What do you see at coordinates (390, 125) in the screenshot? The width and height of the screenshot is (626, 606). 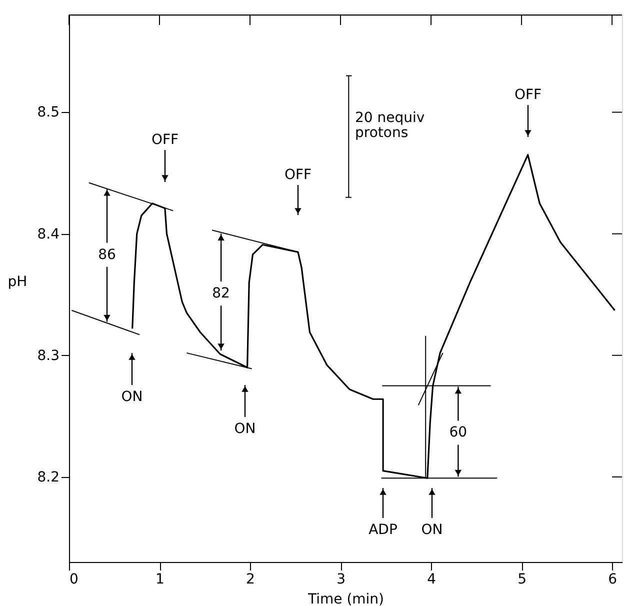 I see `annotation: 20 nequiv protons` at bounding box center [390, 125].